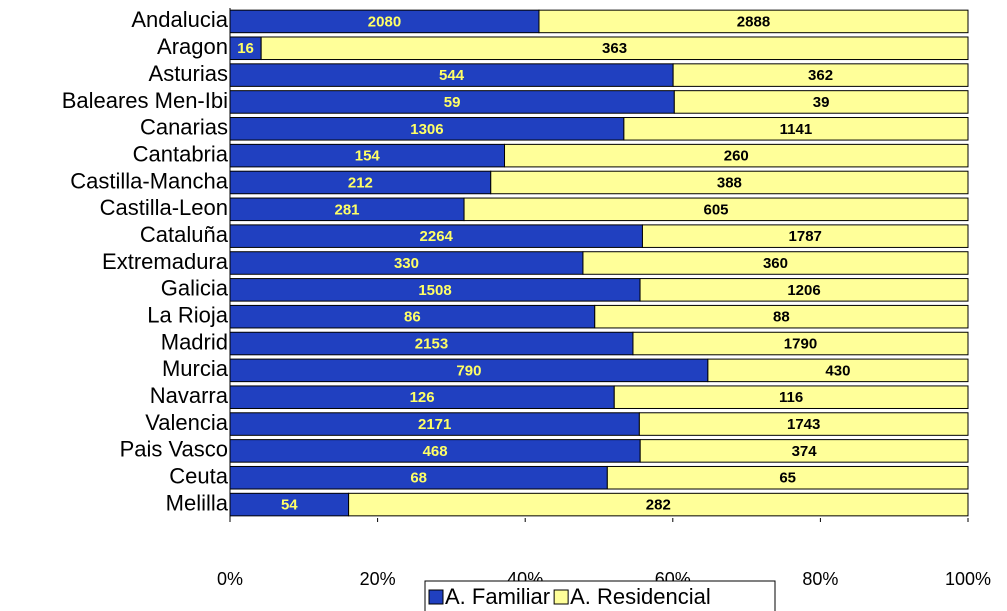  I want to click on data-label: 116, so click(791, 397).